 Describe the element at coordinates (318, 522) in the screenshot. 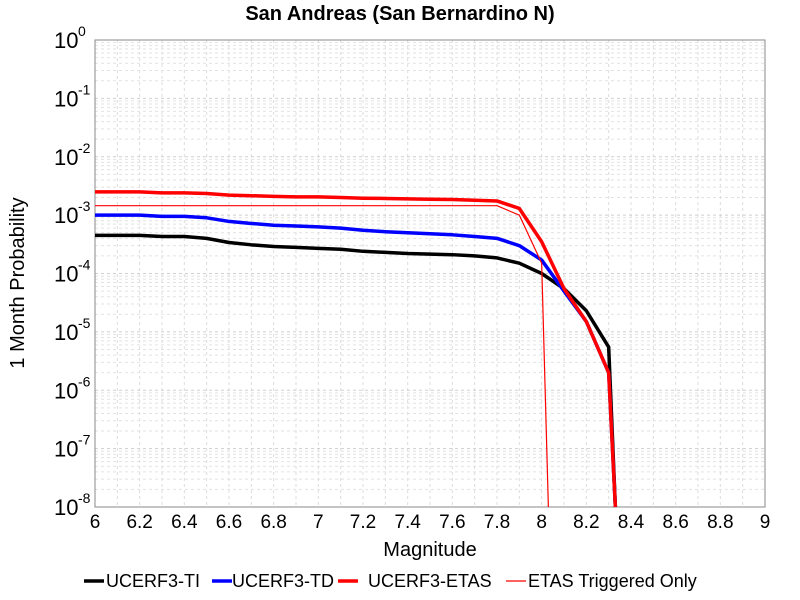

I see `x-tick-label: 7` at that location.